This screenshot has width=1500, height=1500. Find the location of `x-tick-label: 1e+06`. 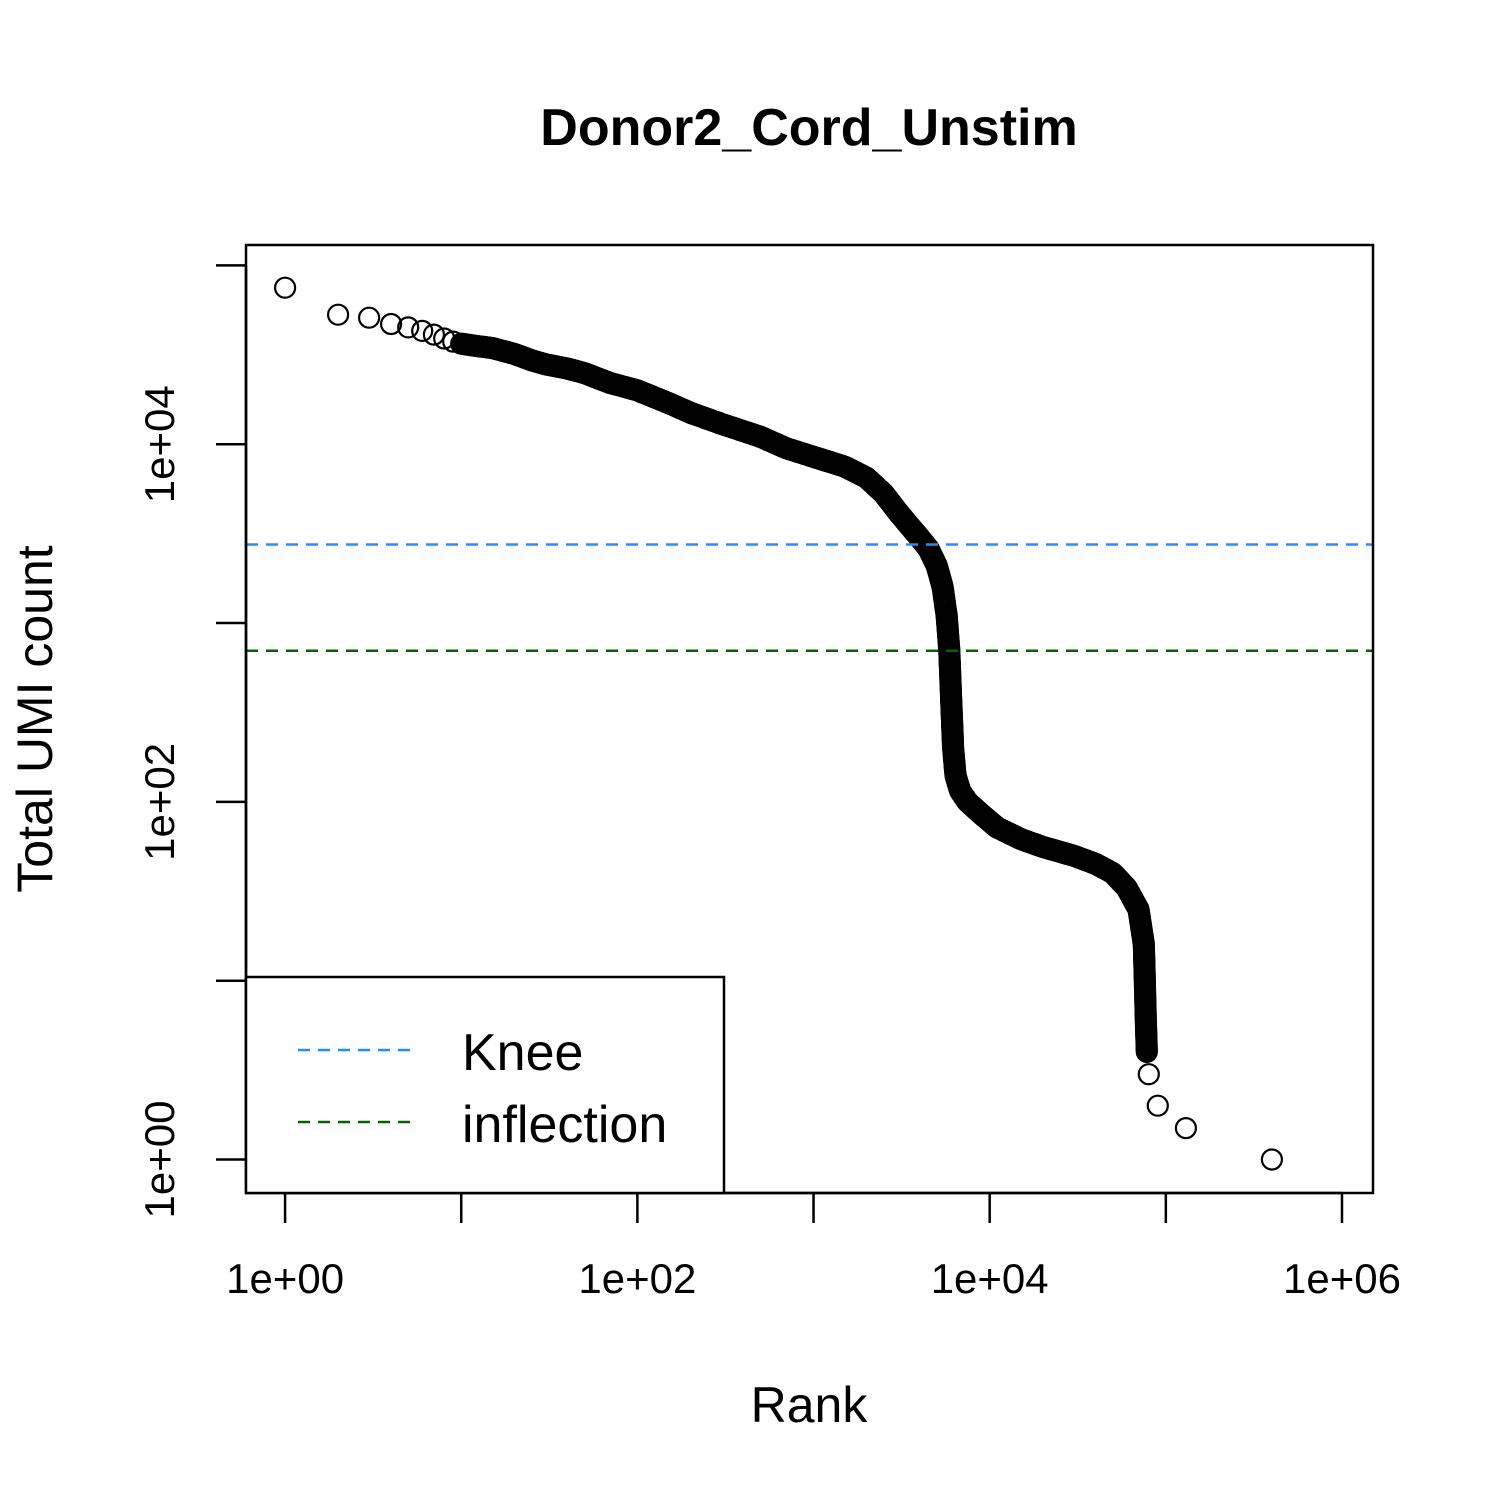

x-tick-label: 1e+06 is located at coordinates (1342, 1278).